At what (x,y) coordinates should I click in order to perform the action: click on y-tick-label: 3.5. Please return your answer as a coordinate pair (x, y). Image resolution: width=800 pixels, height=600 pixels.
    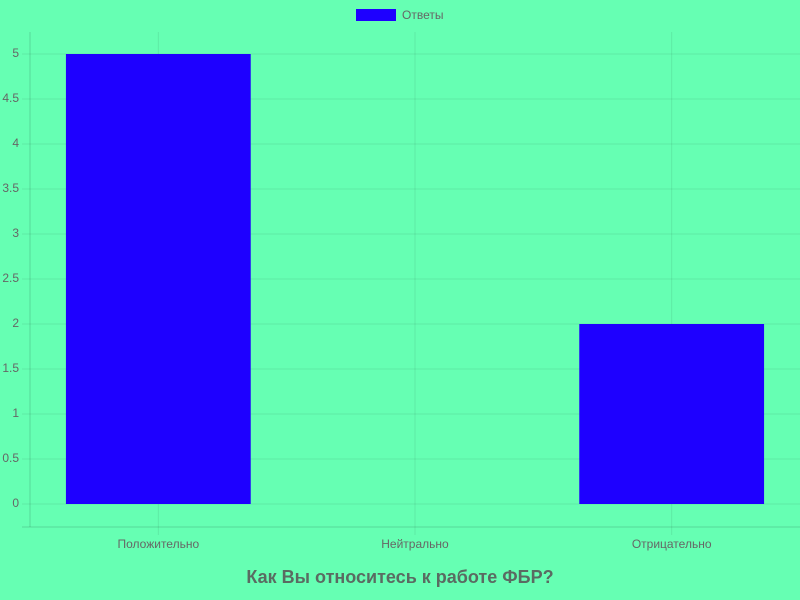
    Looking at the image, I should click on (10, 188).